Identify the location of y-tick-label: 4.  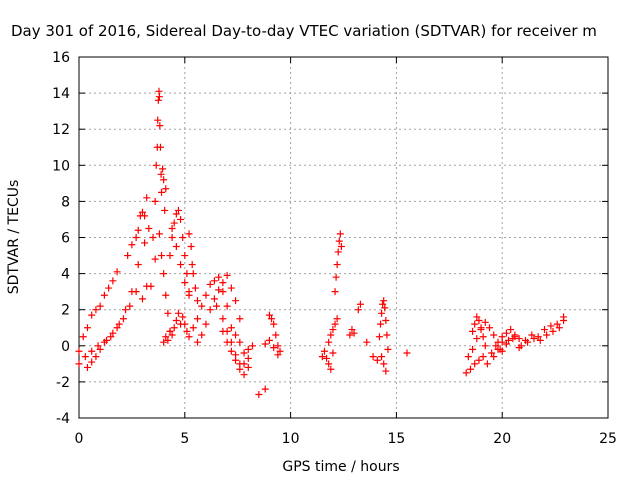
(65, 275).